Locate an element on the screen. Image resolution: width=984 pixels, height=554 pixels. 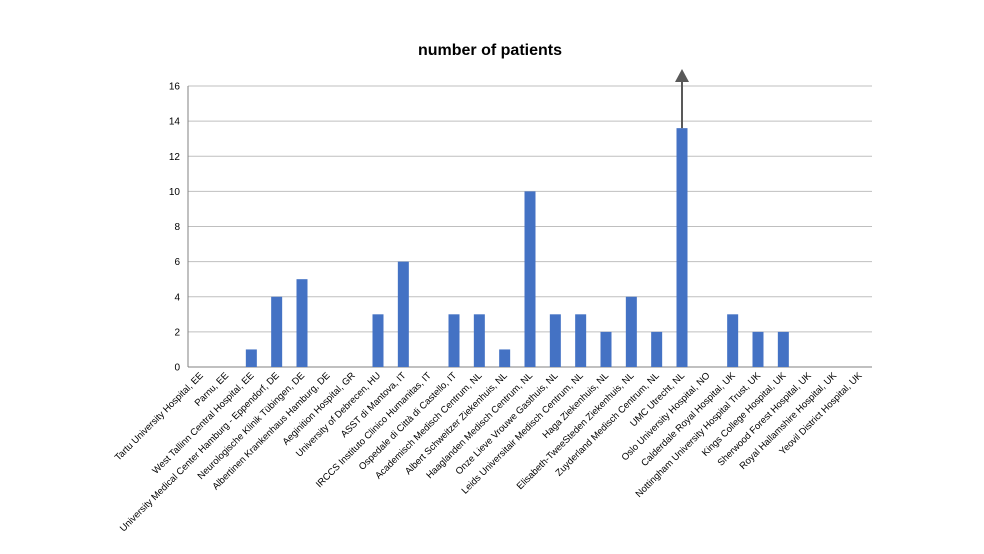
y-tick-label: 16 is located at coordinates (175, 87).